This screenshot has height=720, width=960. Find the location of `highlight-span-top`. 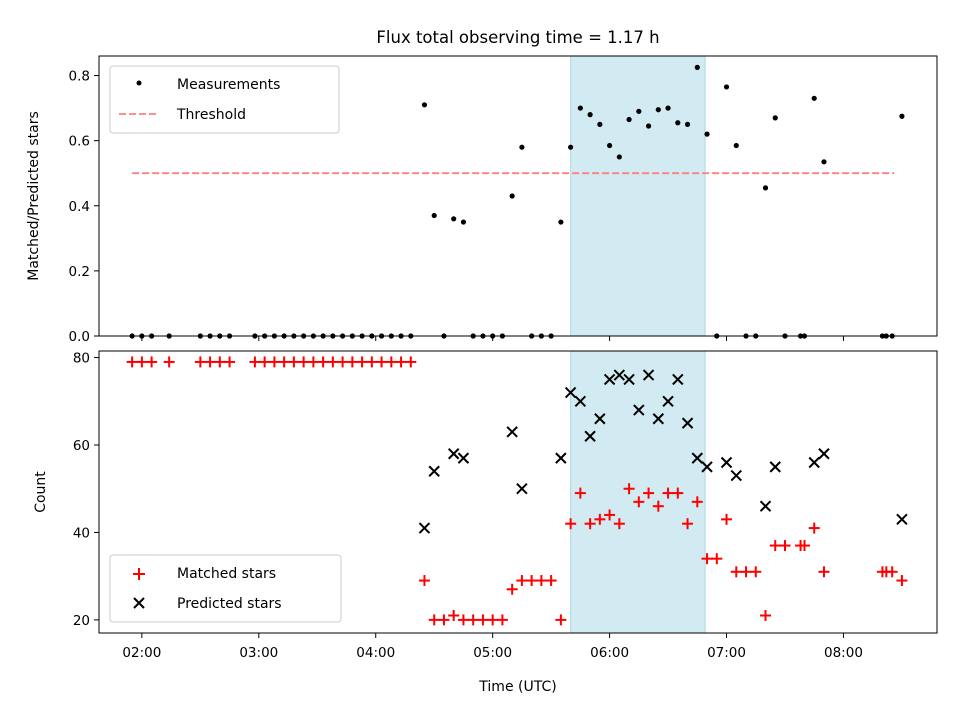

highlight-span-top is located at coordinates (638, 196).